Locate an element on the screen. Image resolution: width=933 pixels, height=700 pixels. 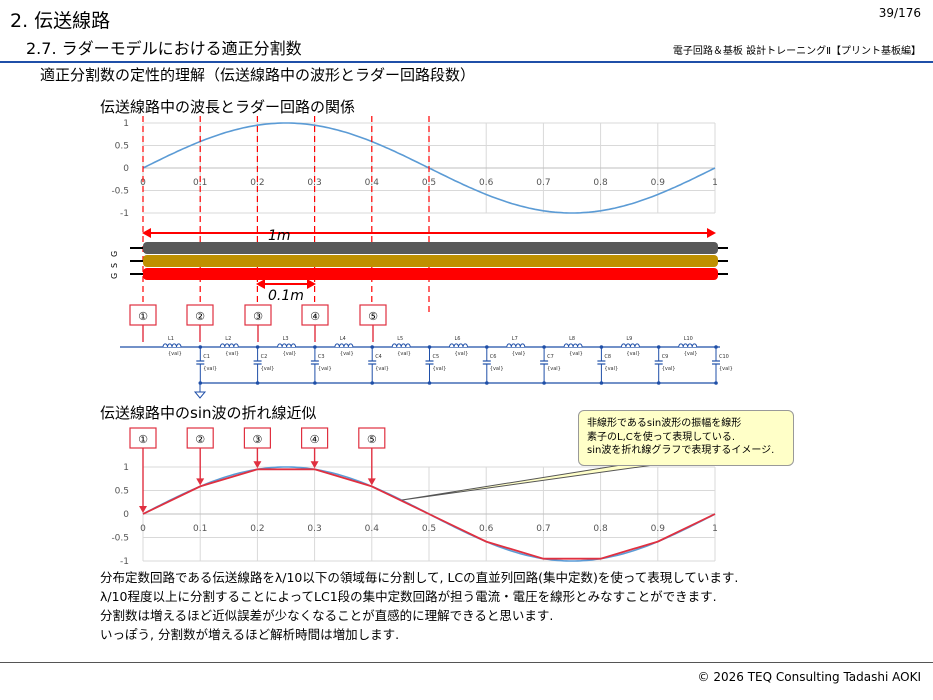
footer-copyright: © 2026 TEQ Consulting Tadashi AOKI is located at coordinates (809, 677).